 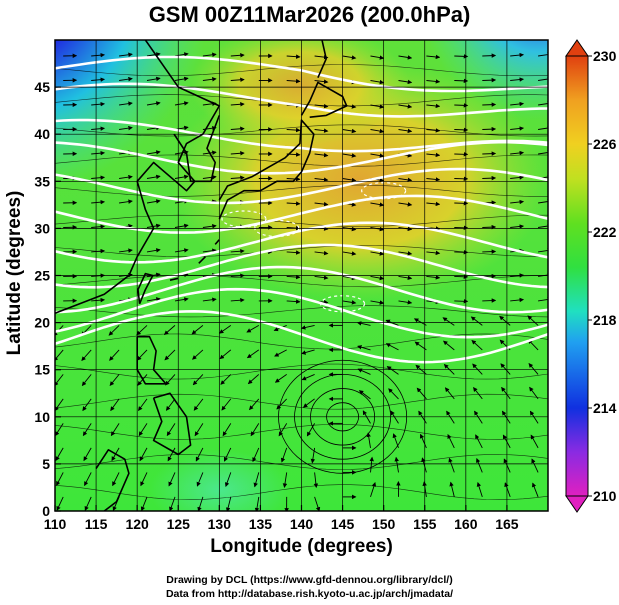 I want to click on x-tick-label: 155, so click(x=425, y=524).